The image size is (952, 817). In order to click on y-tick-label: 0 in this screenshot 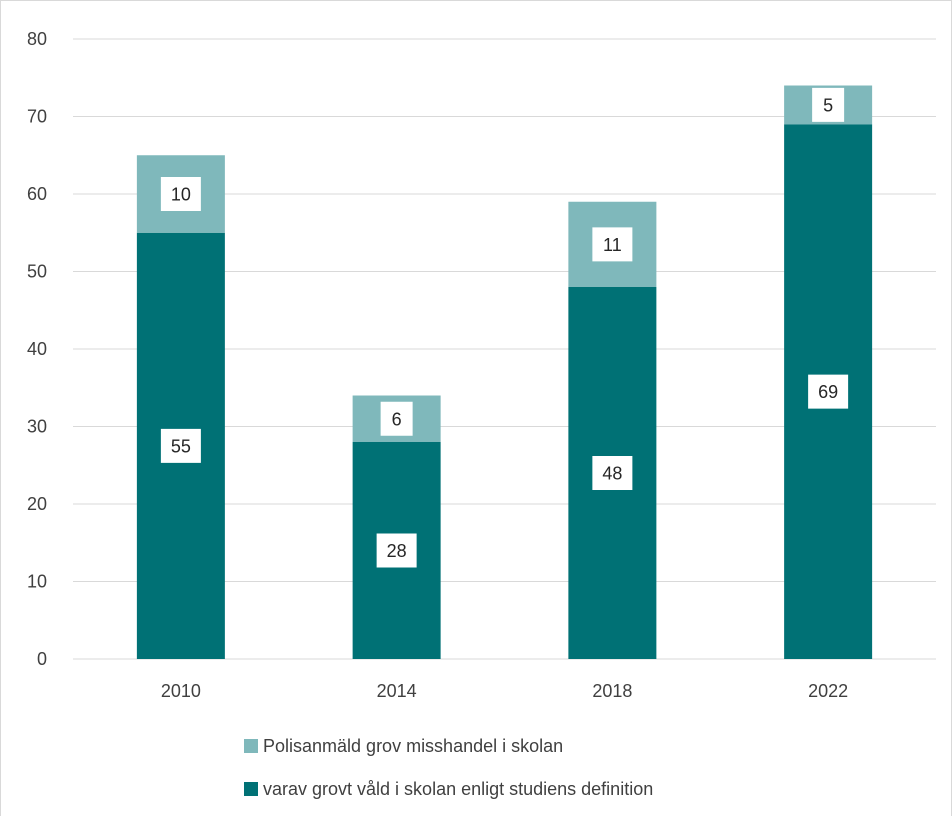, I will do `click(42, 659)`.